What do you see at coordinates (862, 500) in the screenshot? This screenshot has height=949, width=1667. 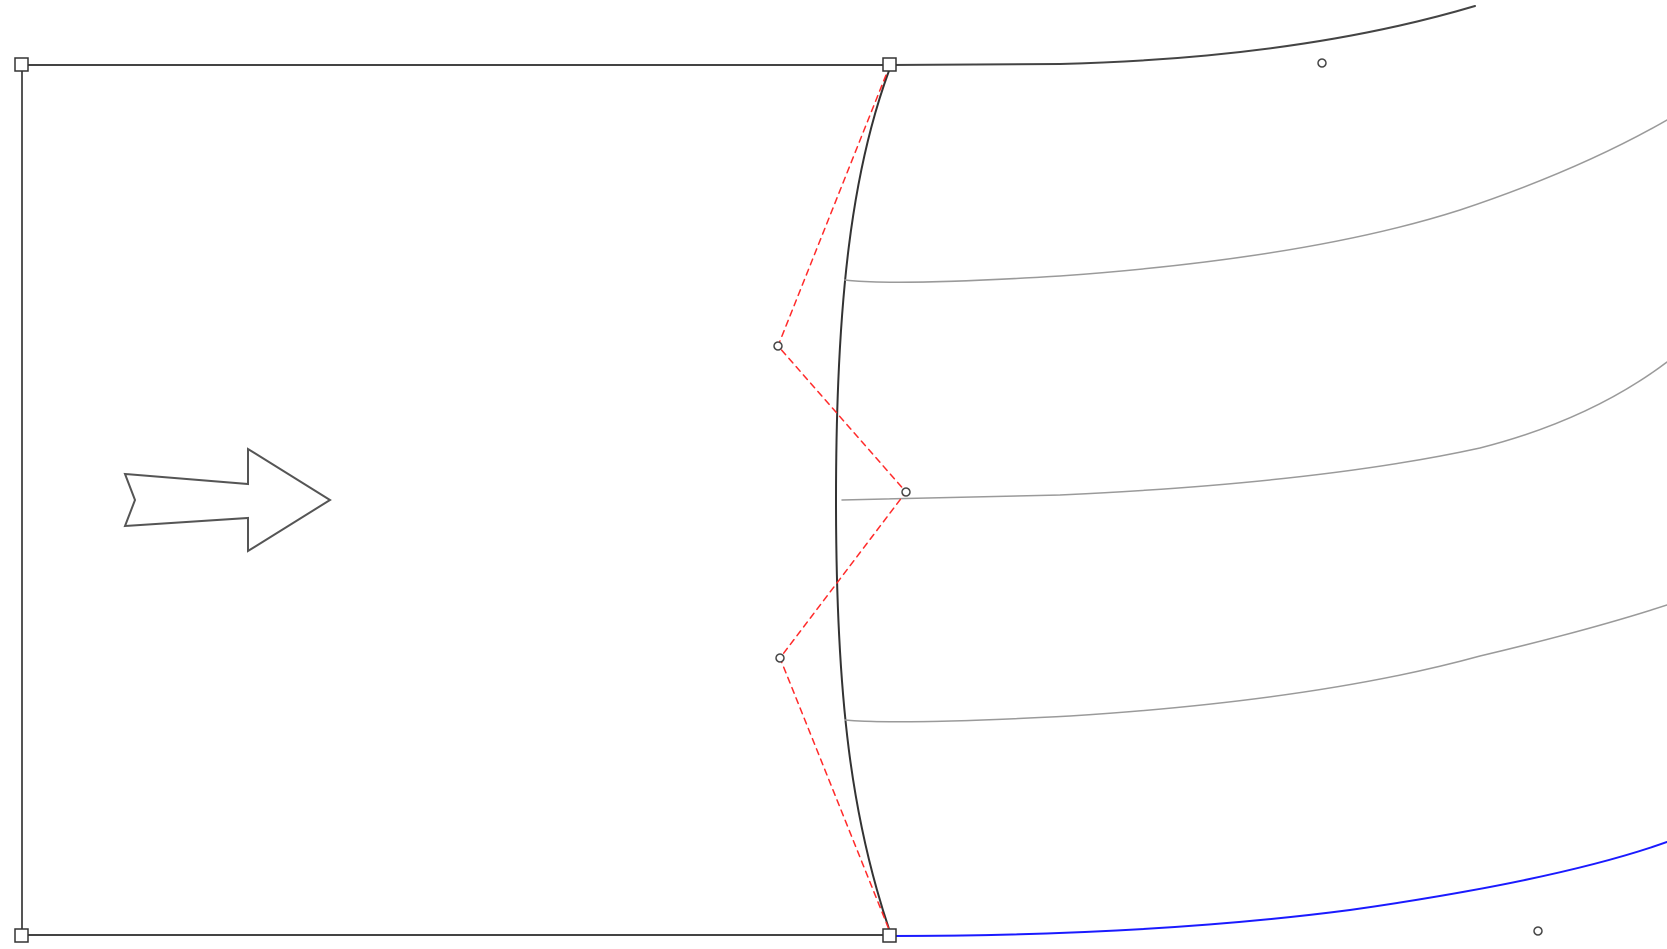 I see `inlet-curve` at bounding box center [862, 500].